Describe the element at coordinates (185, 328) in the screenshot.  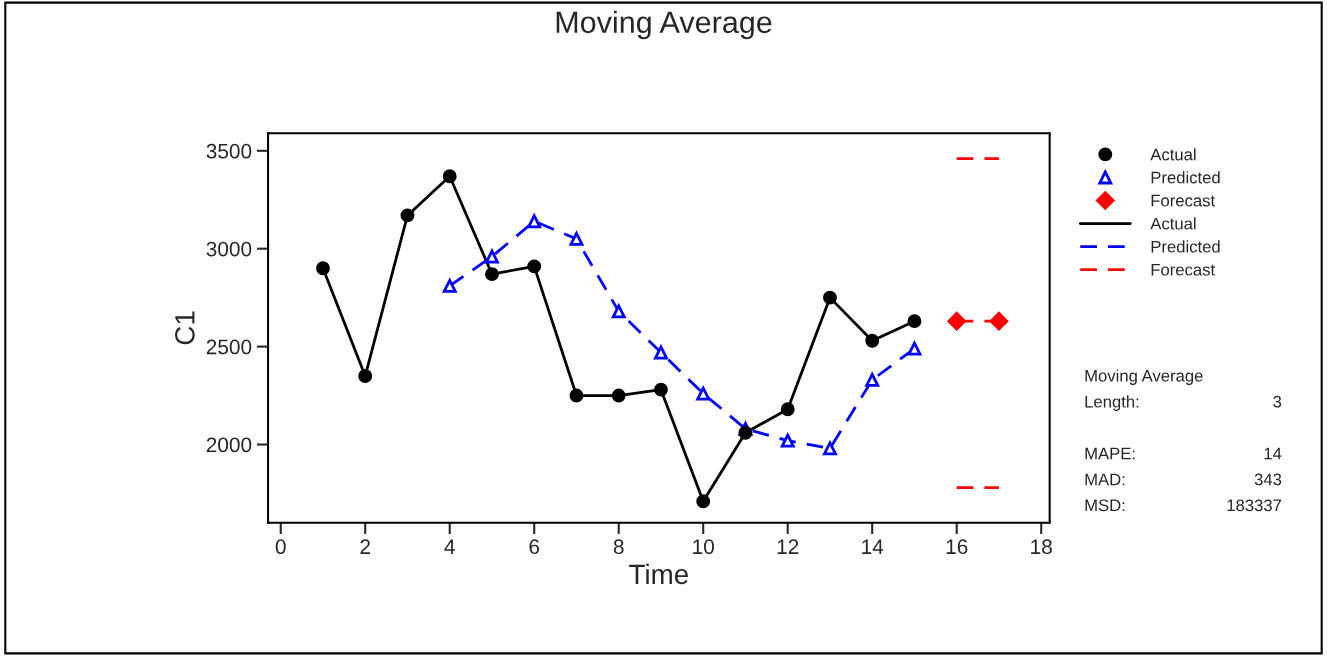
I see `y-axis-title: C1` at that location.